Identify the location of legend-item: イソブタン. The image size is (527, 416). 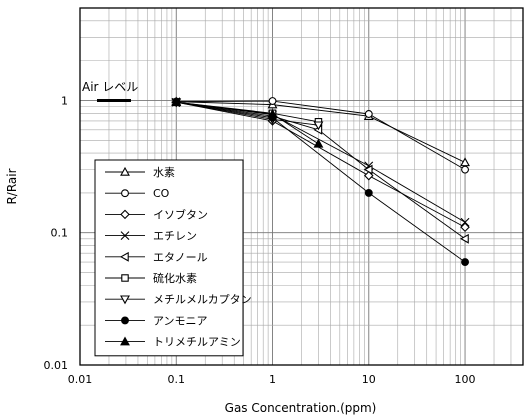
(156, 214).